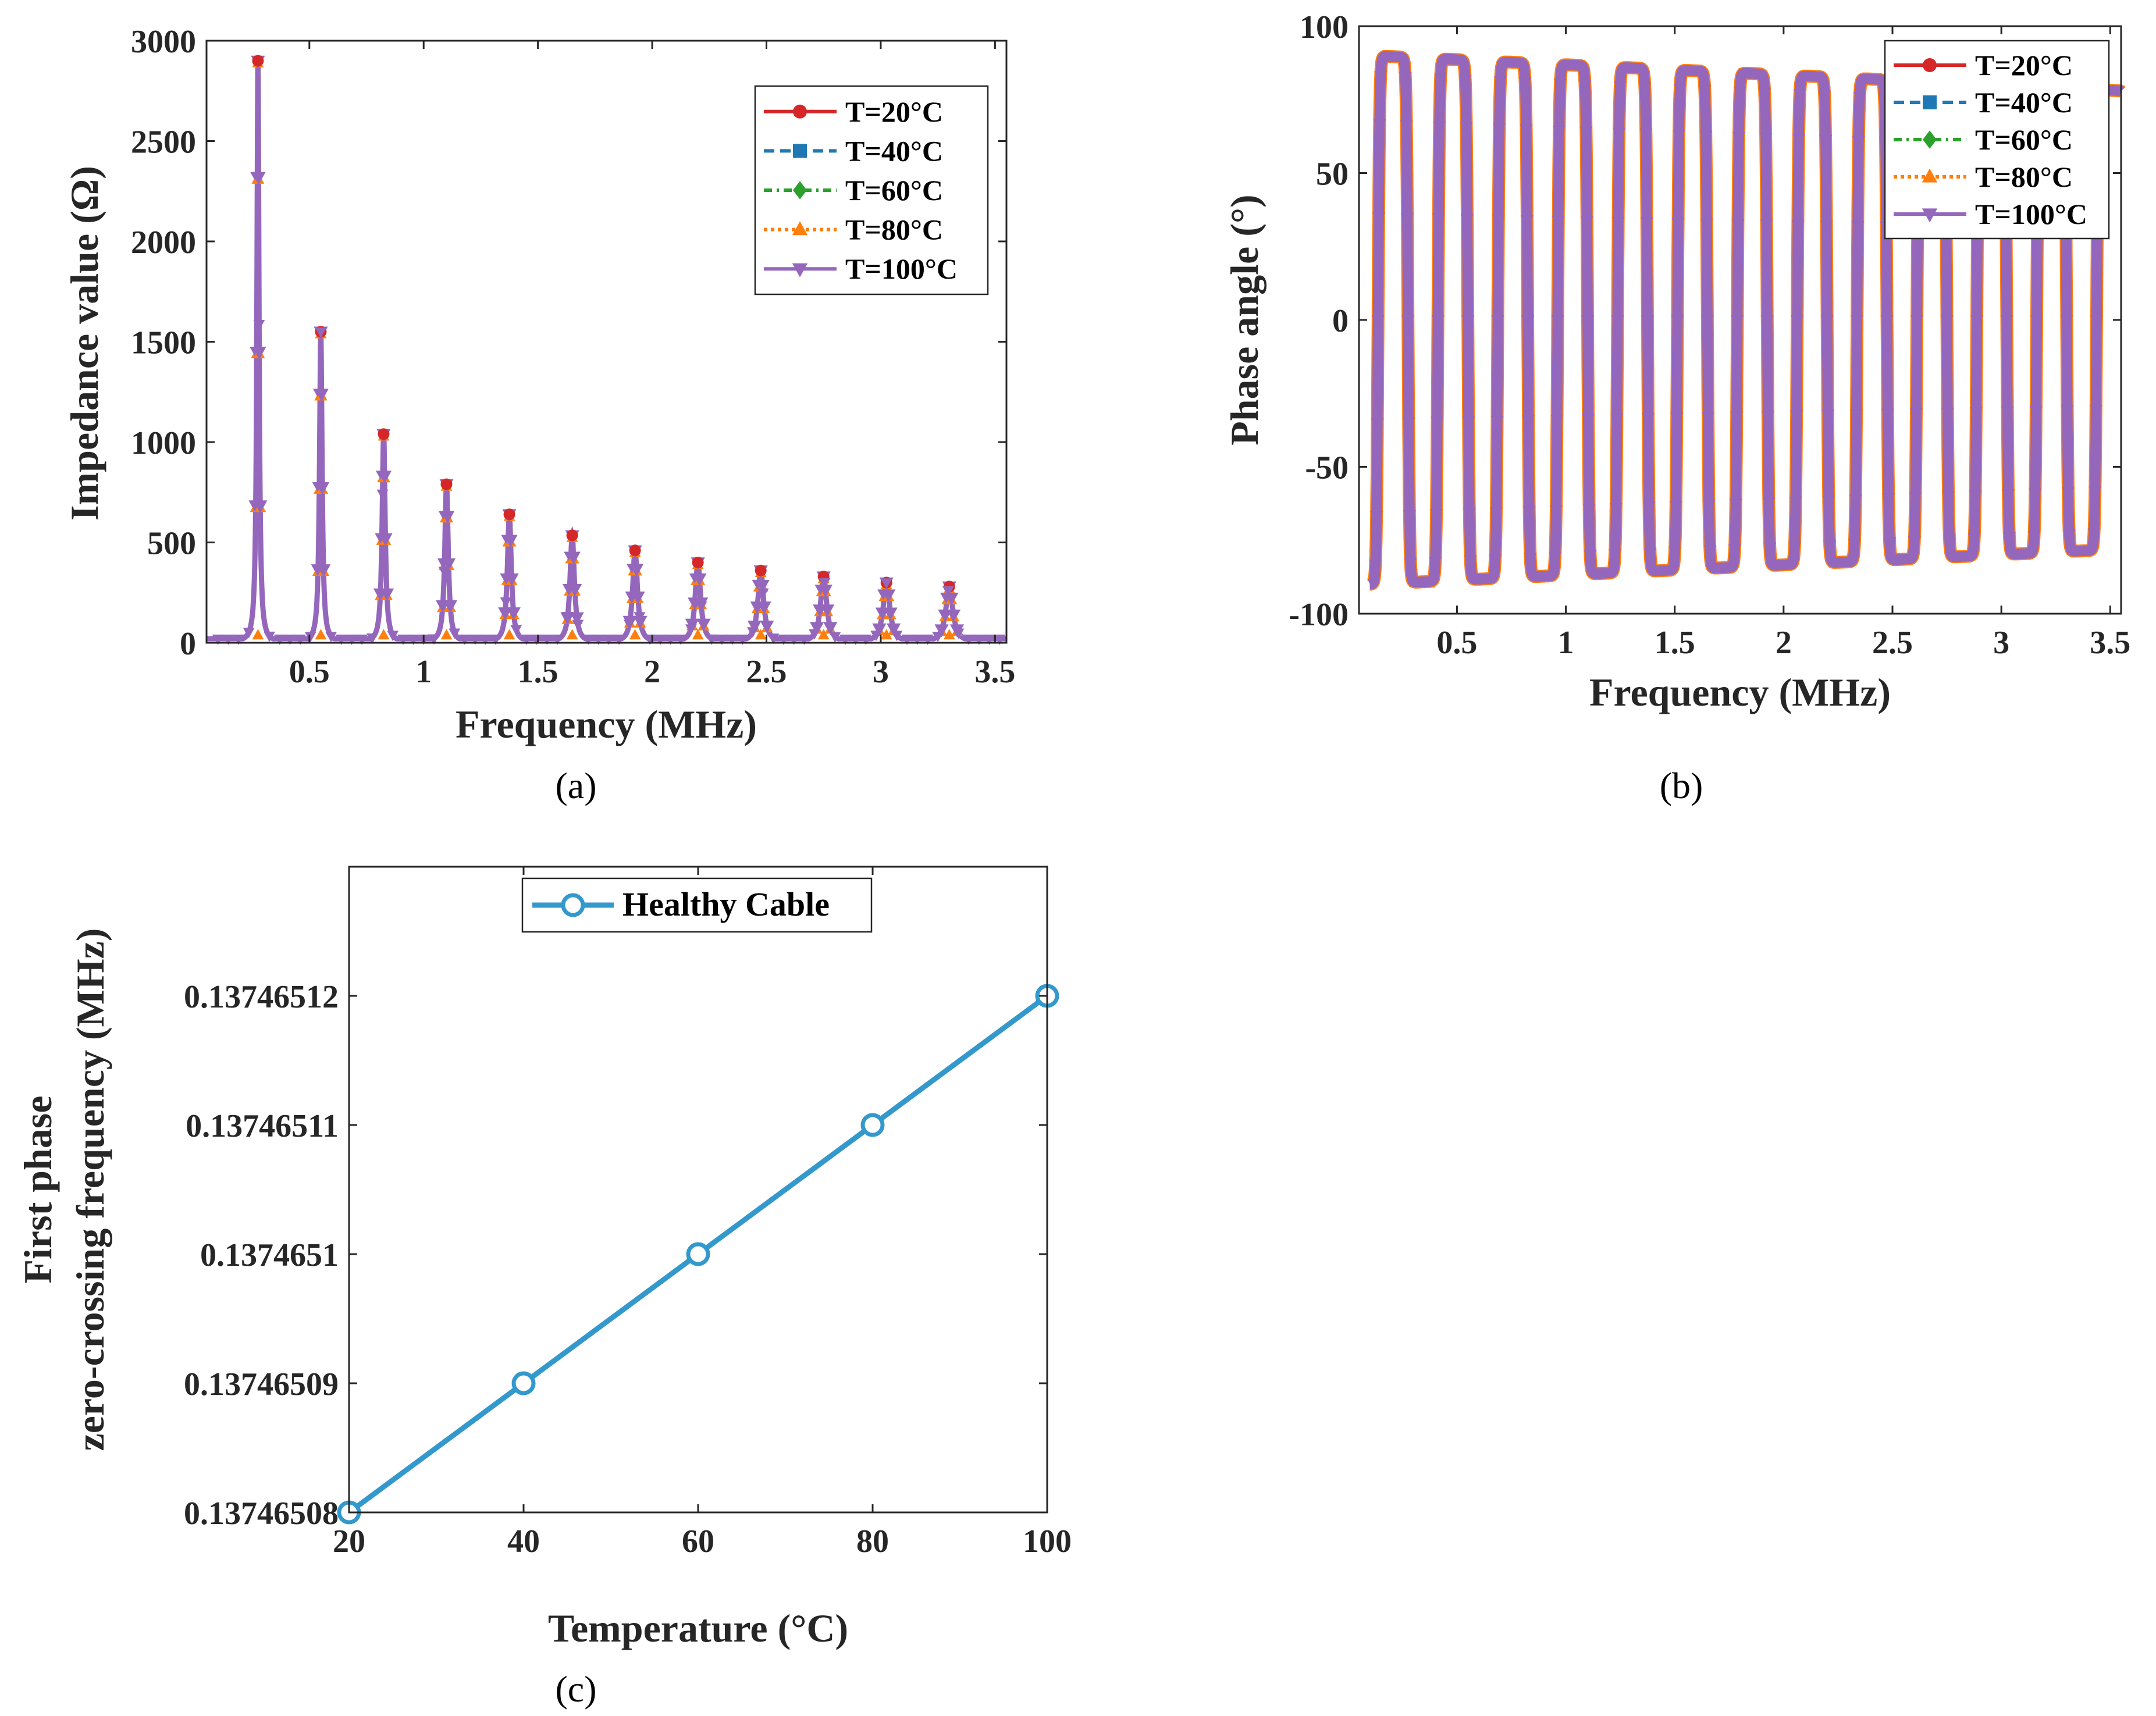 The height and width of the screenshot is (1716, 2156). What do you see at coordinates (698, 1628) in the screenshot?
I see `panel-c-x-axis-label: Temperature (°C)` at bounding box center [698, 1628].